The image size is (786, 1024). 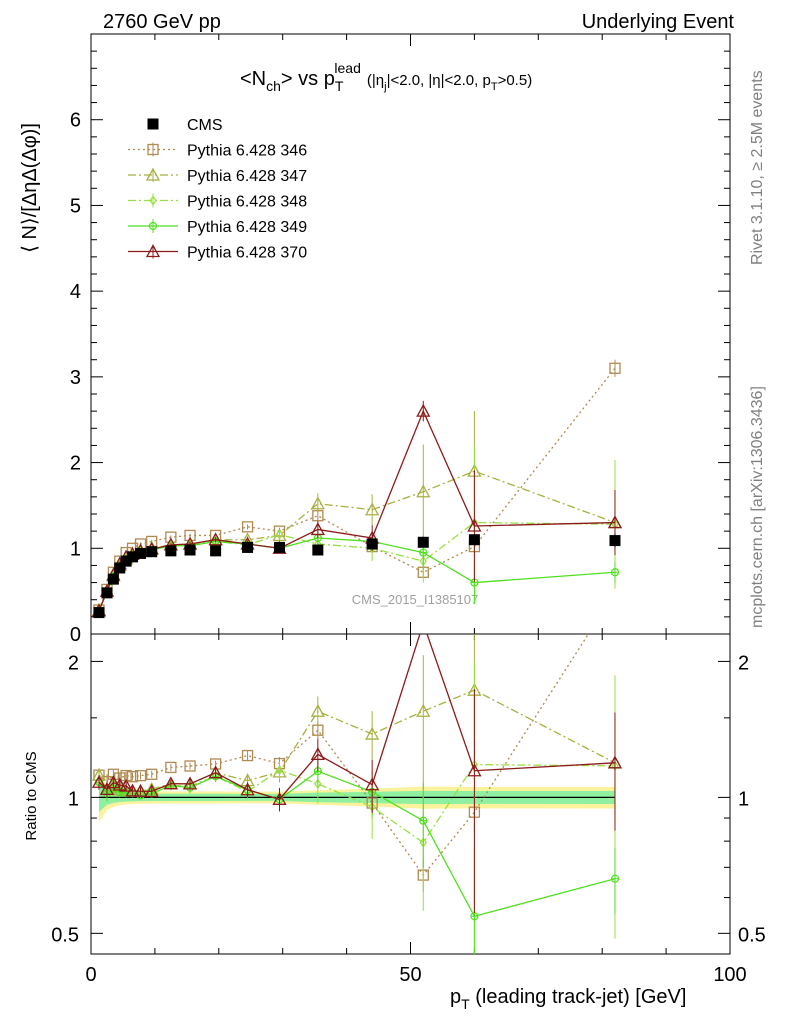 What do you see at coordinates (752, 935) in the screenshot?
I see `ratio-y-tick-label-right: 0.5` at bounding box center [752, 935].